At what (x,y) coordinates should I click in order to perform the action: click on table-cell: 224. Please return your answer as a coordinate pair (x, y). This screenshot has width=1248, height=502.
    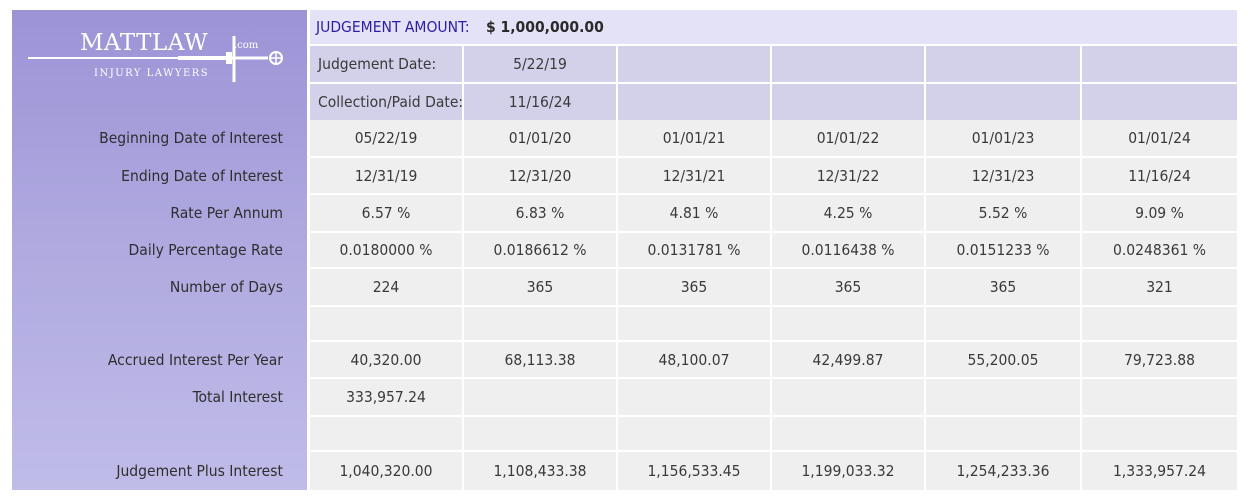
    Looking at the image, I should click on (386, 287).